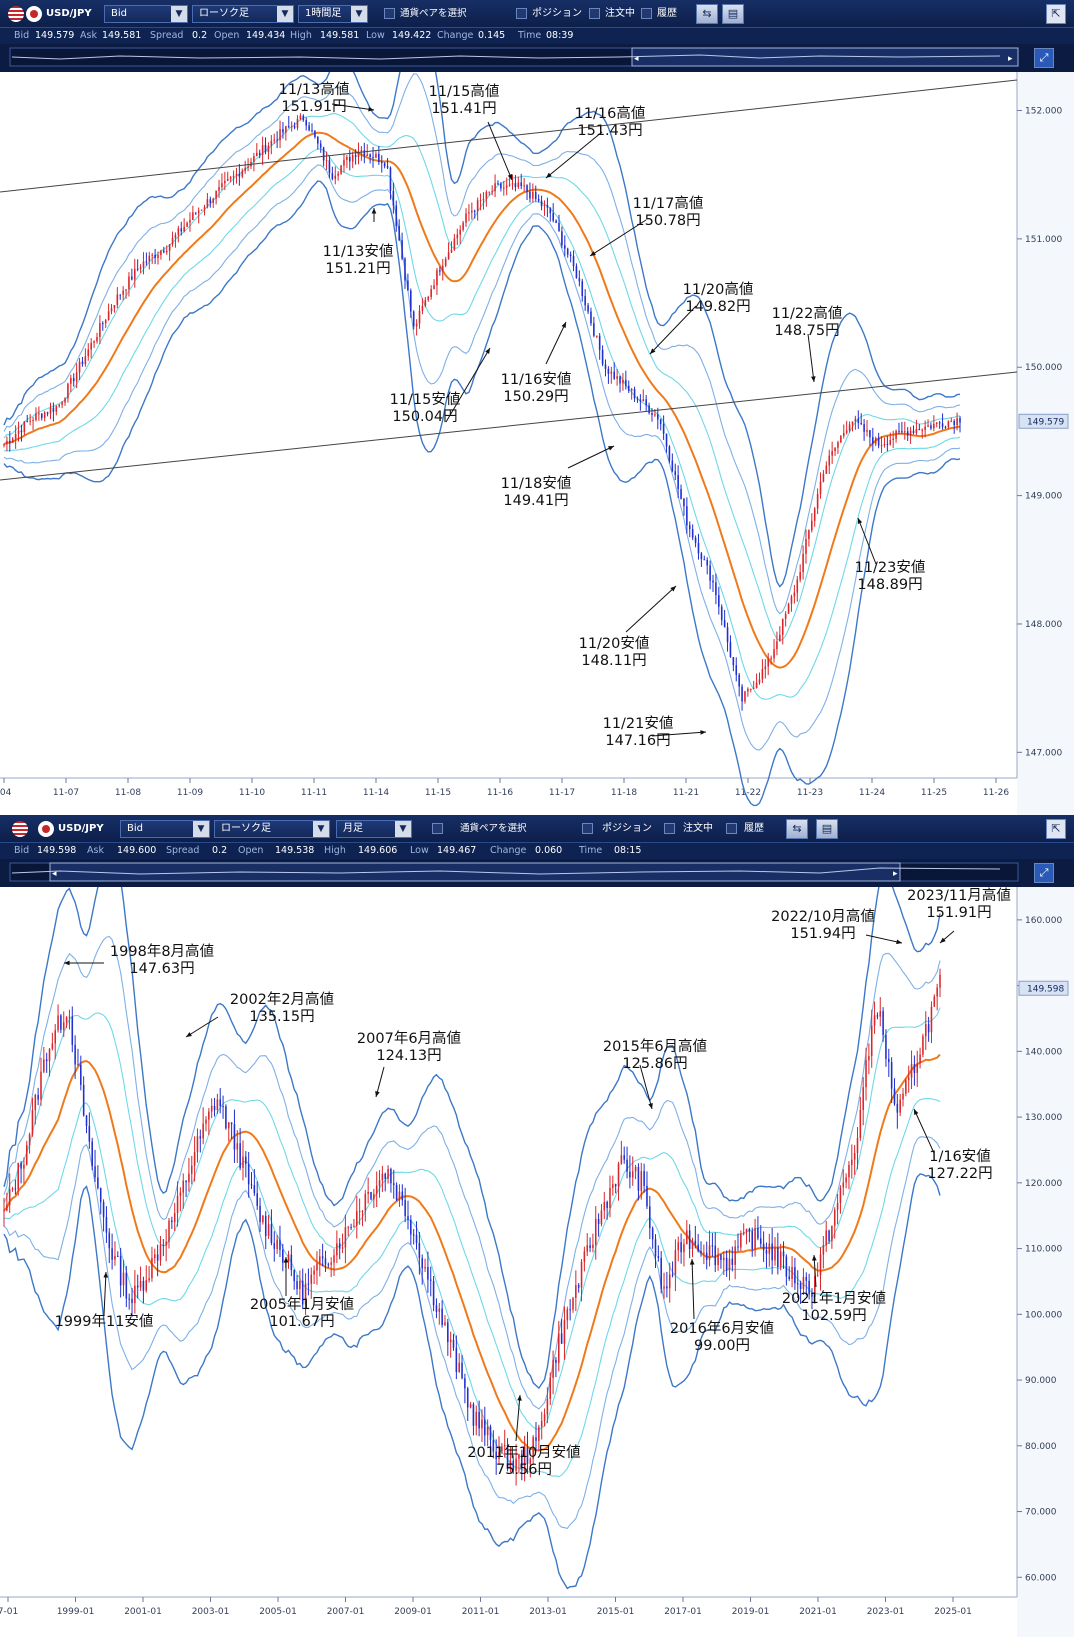 This screenshot has height=1637, width=1074. I want to click on y-tick-label: 90.000, so click(1041, 1381).